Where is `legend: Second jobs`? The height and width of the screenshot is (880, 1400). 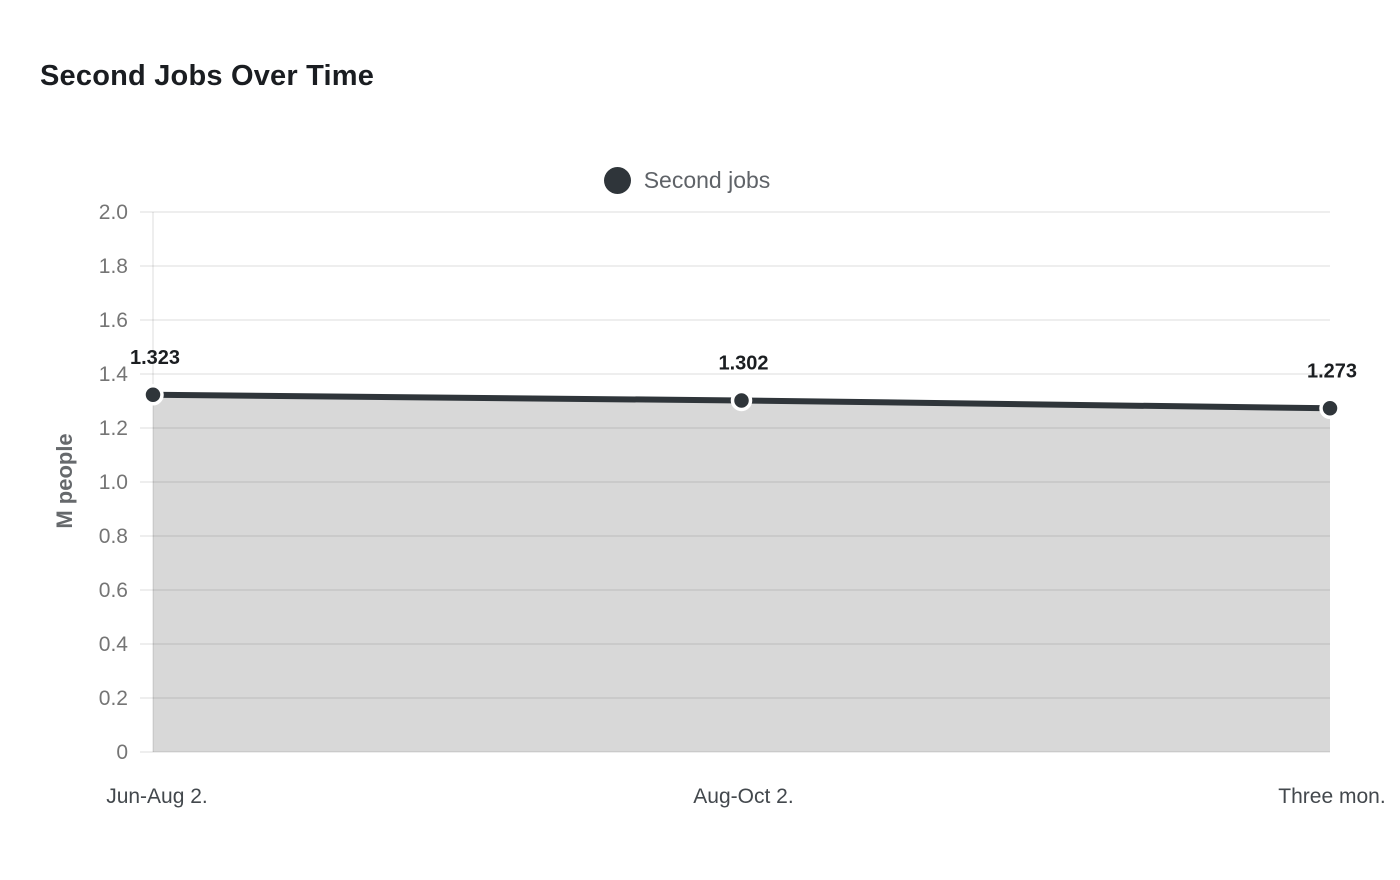 legend: Second jobs is located at coordinates (687, 180).